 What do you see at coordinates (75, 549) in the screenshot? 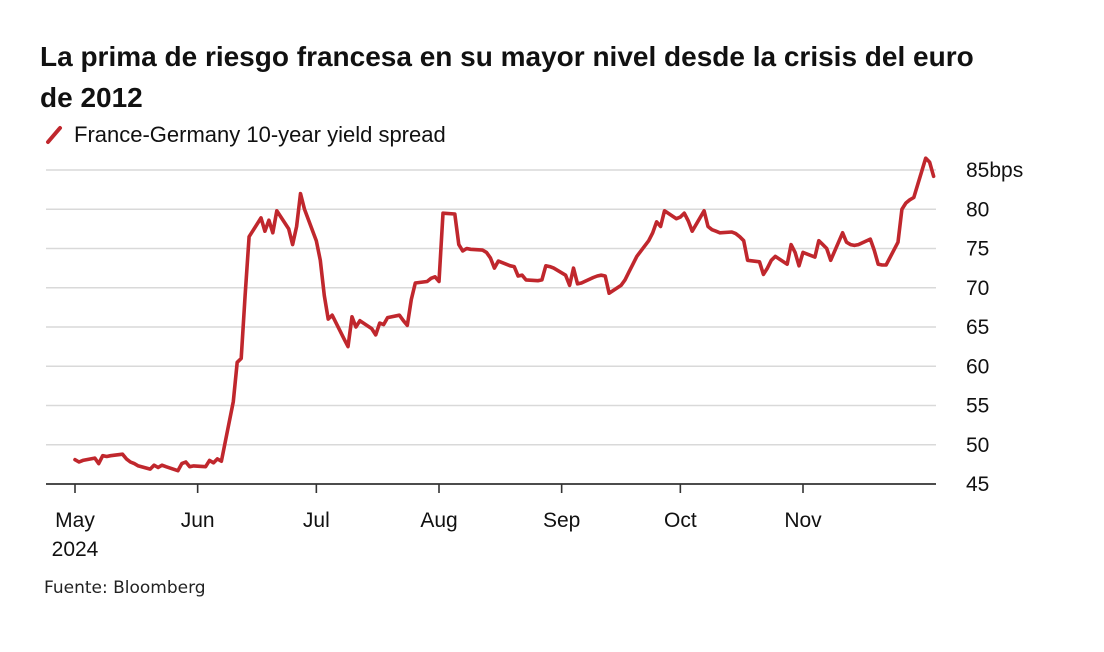
I see `x-tick-sublabel: 2024` at bounding box center [75, 549].